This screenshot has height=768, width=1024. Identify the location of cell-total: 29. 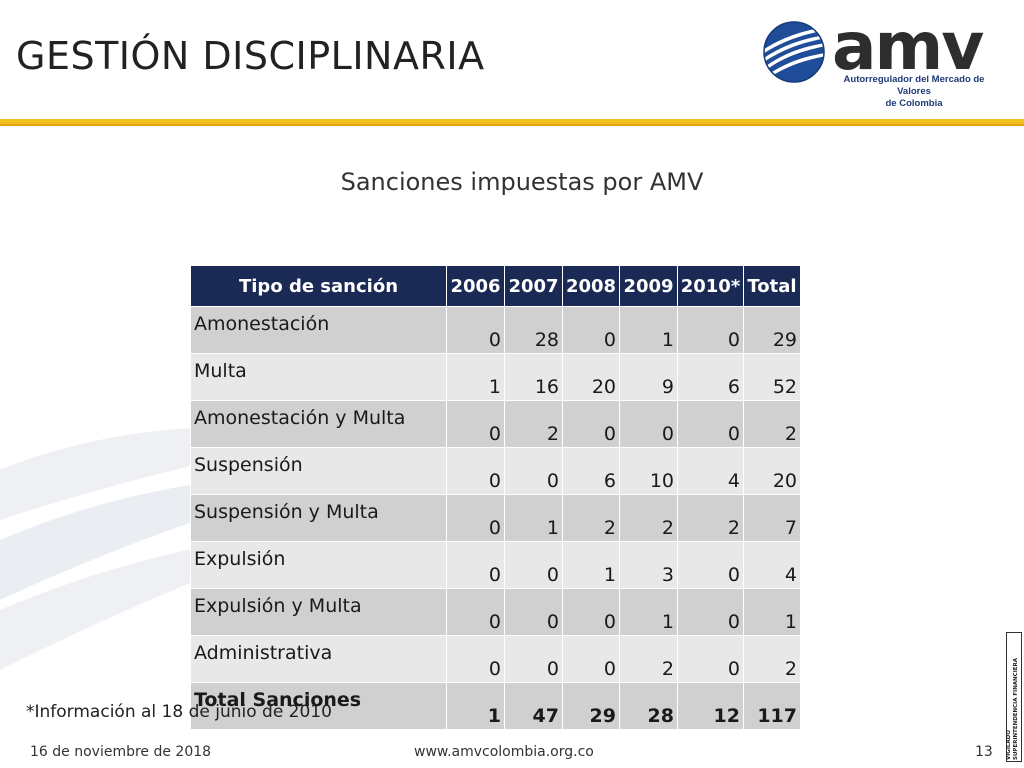
(772, 330).